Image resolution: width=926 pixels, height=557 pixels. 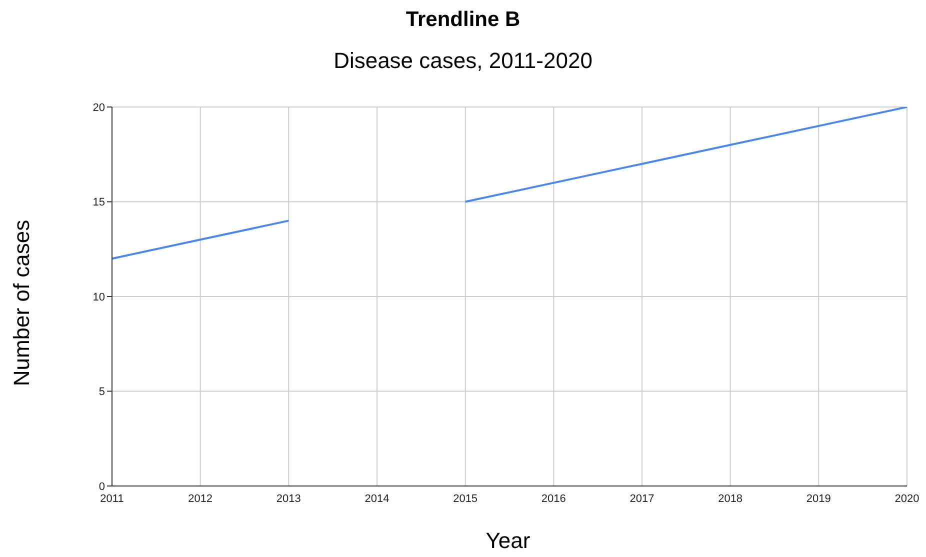 I want to click on x-tick-label: 2016, so click(x=553, y=498).